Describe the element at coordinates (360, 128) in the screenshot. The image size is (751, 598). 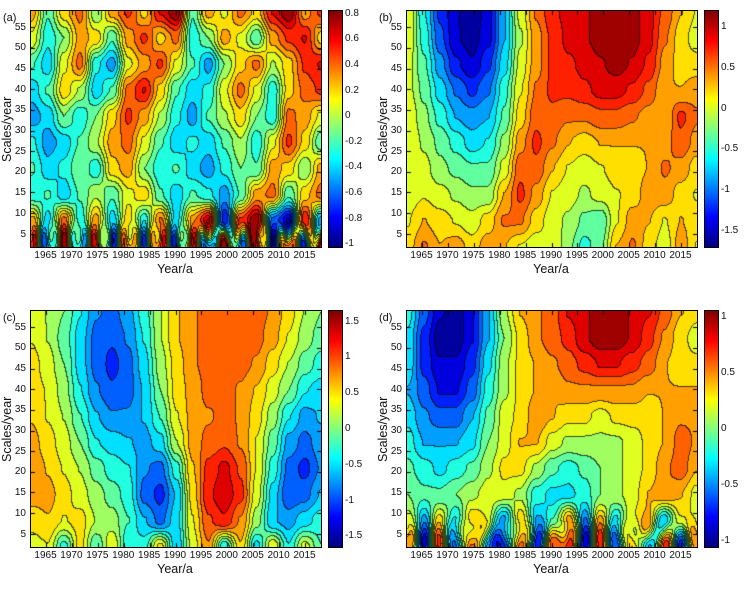
I see `colorbar-tick-labels: 0.8 0.6 0.4 0.2 0 -0.2 -0.4 -0.6 -0.8 -1` at that location.